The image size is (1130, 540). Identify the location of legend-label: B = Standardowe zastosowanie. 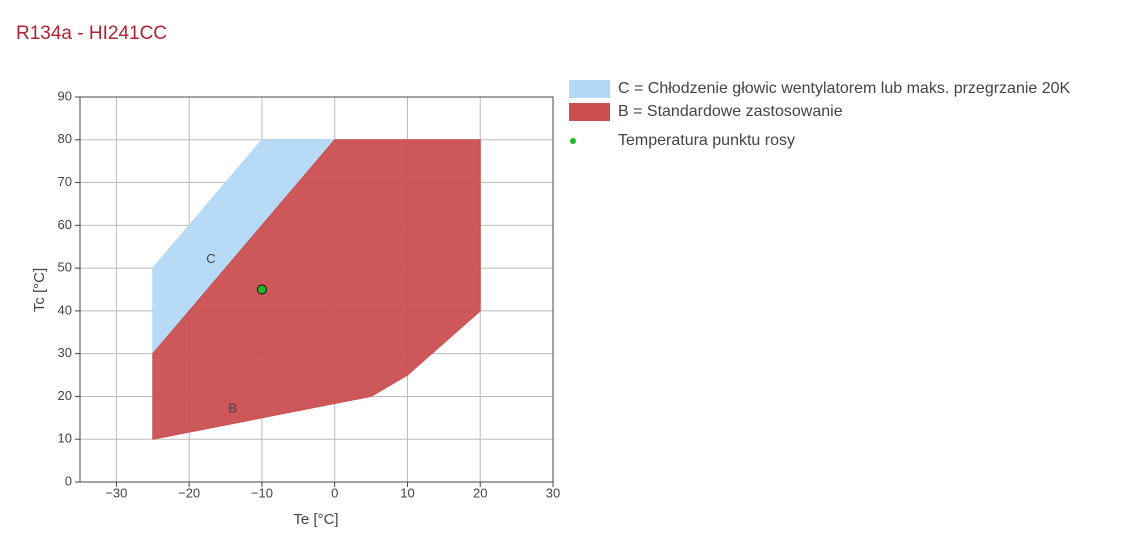
(730, 111).